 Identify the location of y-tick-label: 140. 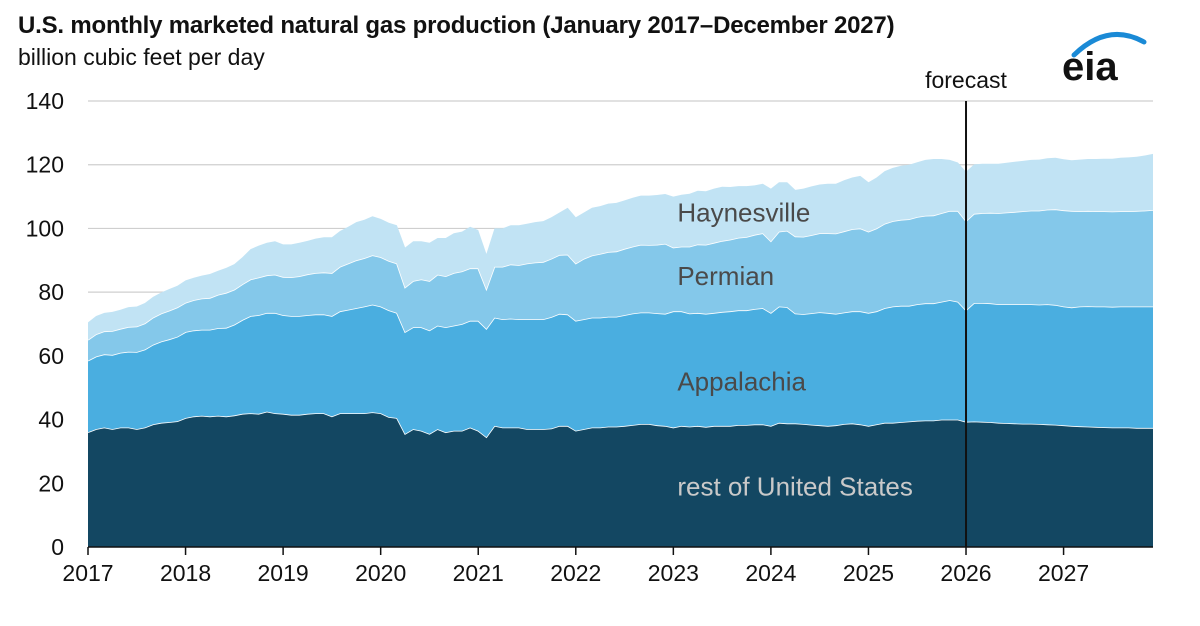
(45, 101).